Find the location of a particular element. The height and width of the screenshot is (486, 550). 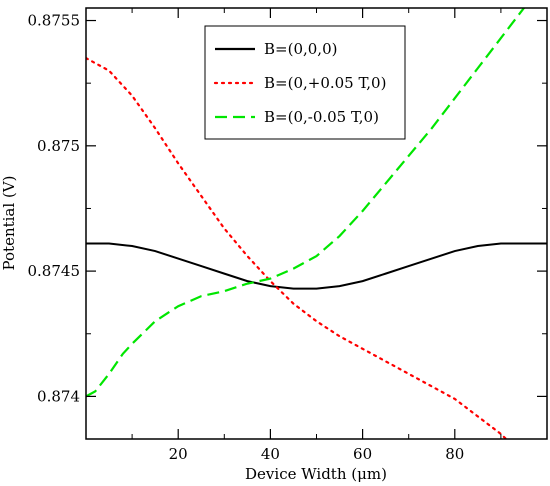

legend-label-2: B=(0,+0.05 T,0) is located at coordinates (325, 83).